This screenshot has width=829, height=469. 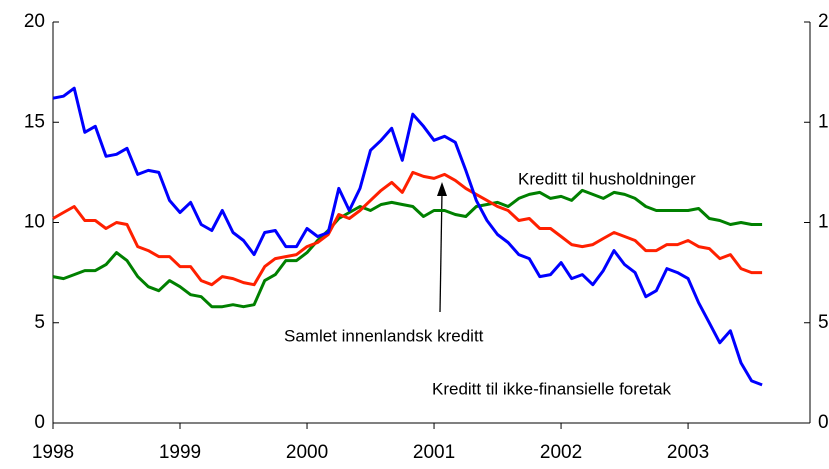 I want to click on series-label: Samlet innenlandsk kreditt, so click(x=384, y=335).